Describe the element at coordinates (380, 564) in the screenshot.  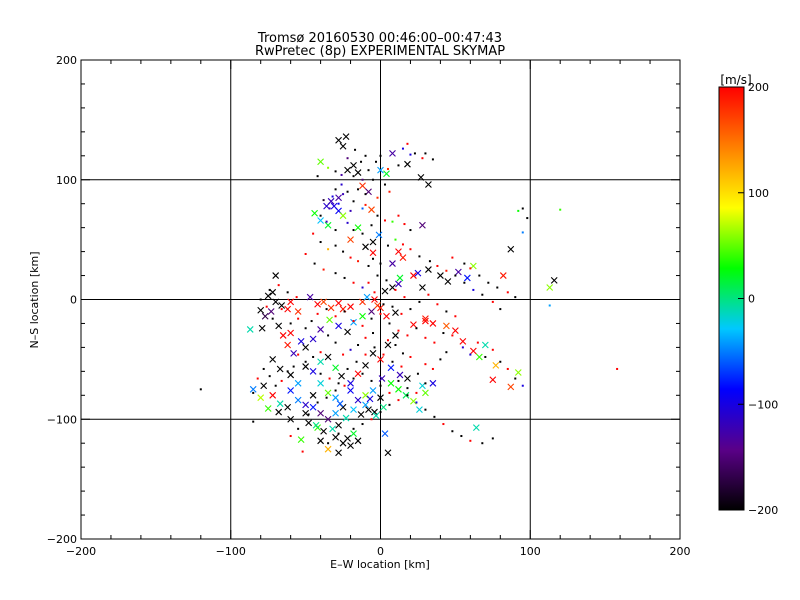
I see `x-axis-label: E–W location [km]` at that location.